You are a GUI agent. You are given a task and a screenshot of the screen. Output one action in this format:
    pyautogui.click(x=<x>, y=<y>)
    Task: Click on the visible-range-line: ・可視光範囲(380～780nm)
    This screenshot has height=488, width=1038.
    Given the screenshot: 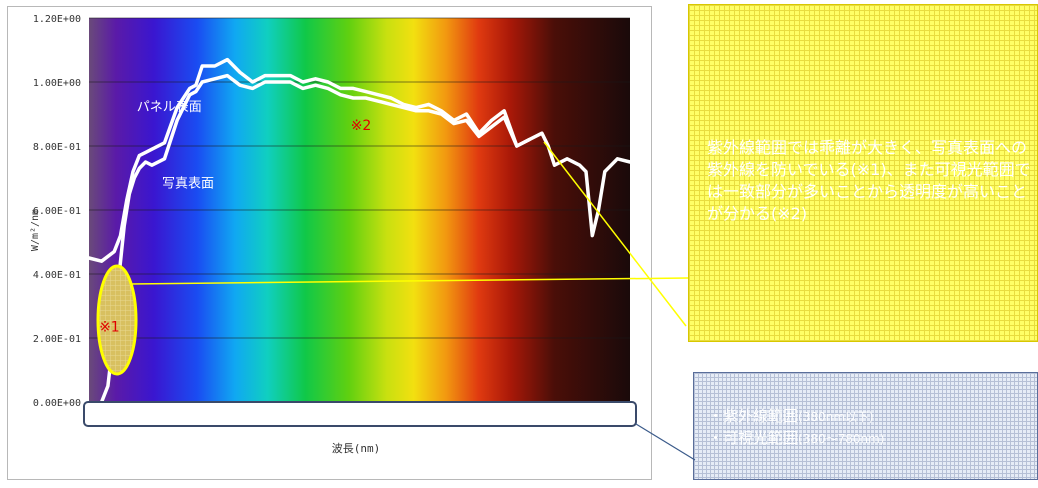 What is the action you would take?
    pyautogui.click(x=796, y=437)
    